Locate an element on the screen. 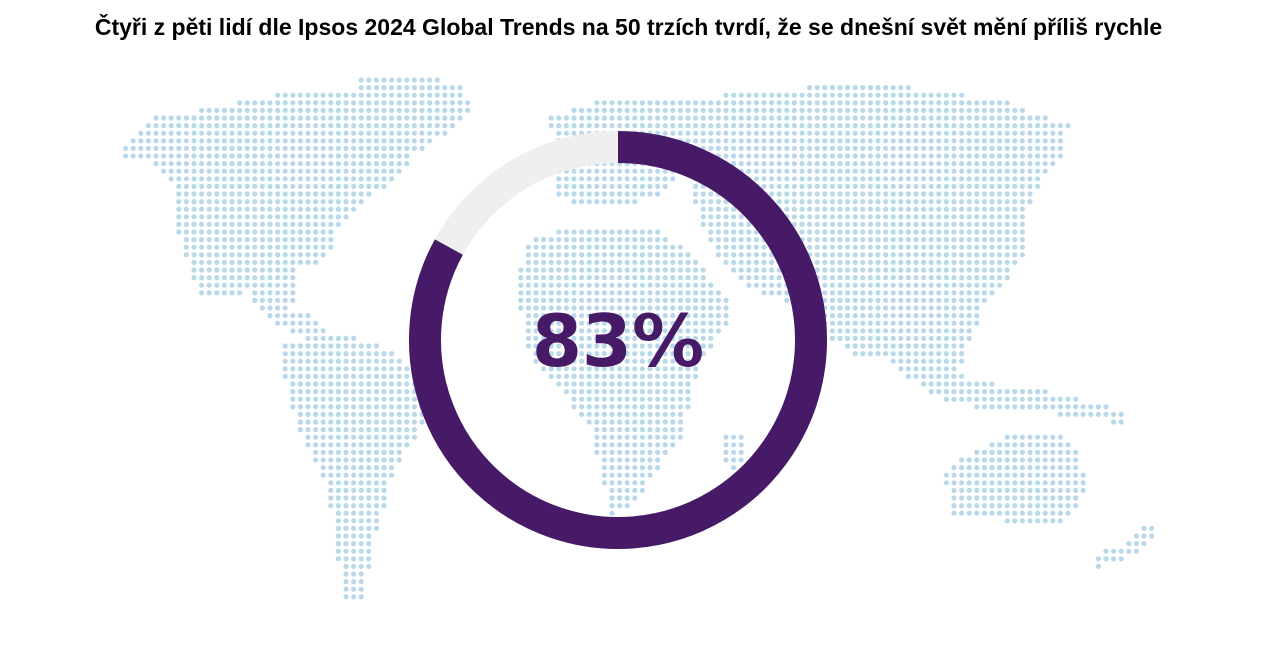 Image resolution: width=1265 pixels, height=656 pixels. center-value-label: 83% is located at coordinates (618, 341).